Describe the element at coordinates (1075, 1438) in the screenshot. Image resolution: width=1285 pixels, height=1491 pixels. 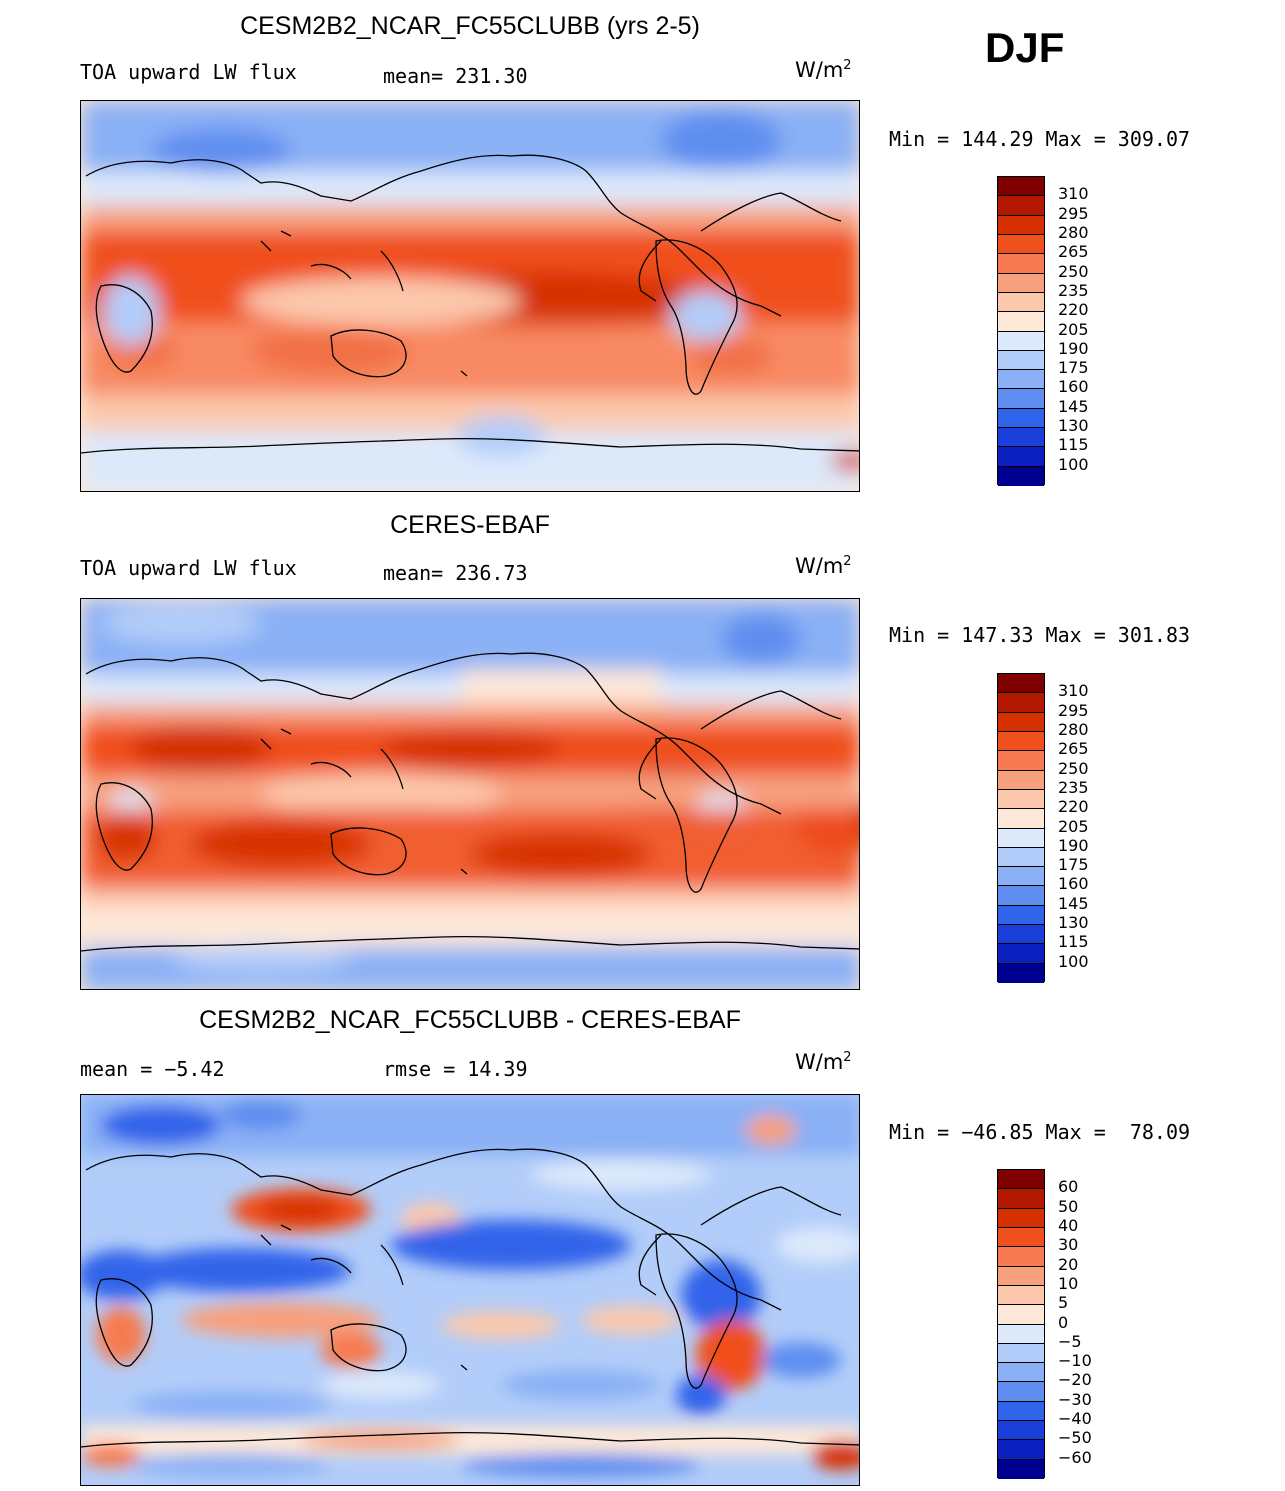
I see `colorbar-tick-label: −50` at that location.